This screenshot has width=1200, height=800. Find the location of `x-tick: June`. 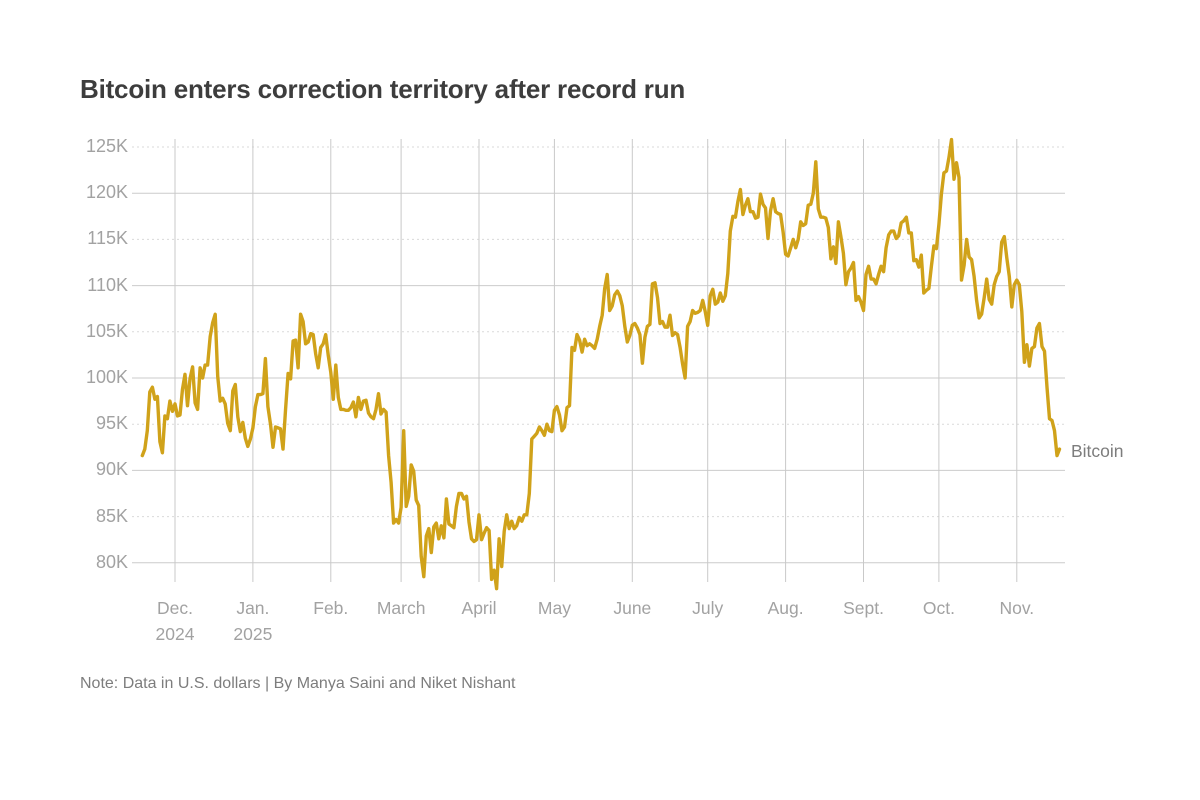

x-tick: June is located at coordinates (632, 608).